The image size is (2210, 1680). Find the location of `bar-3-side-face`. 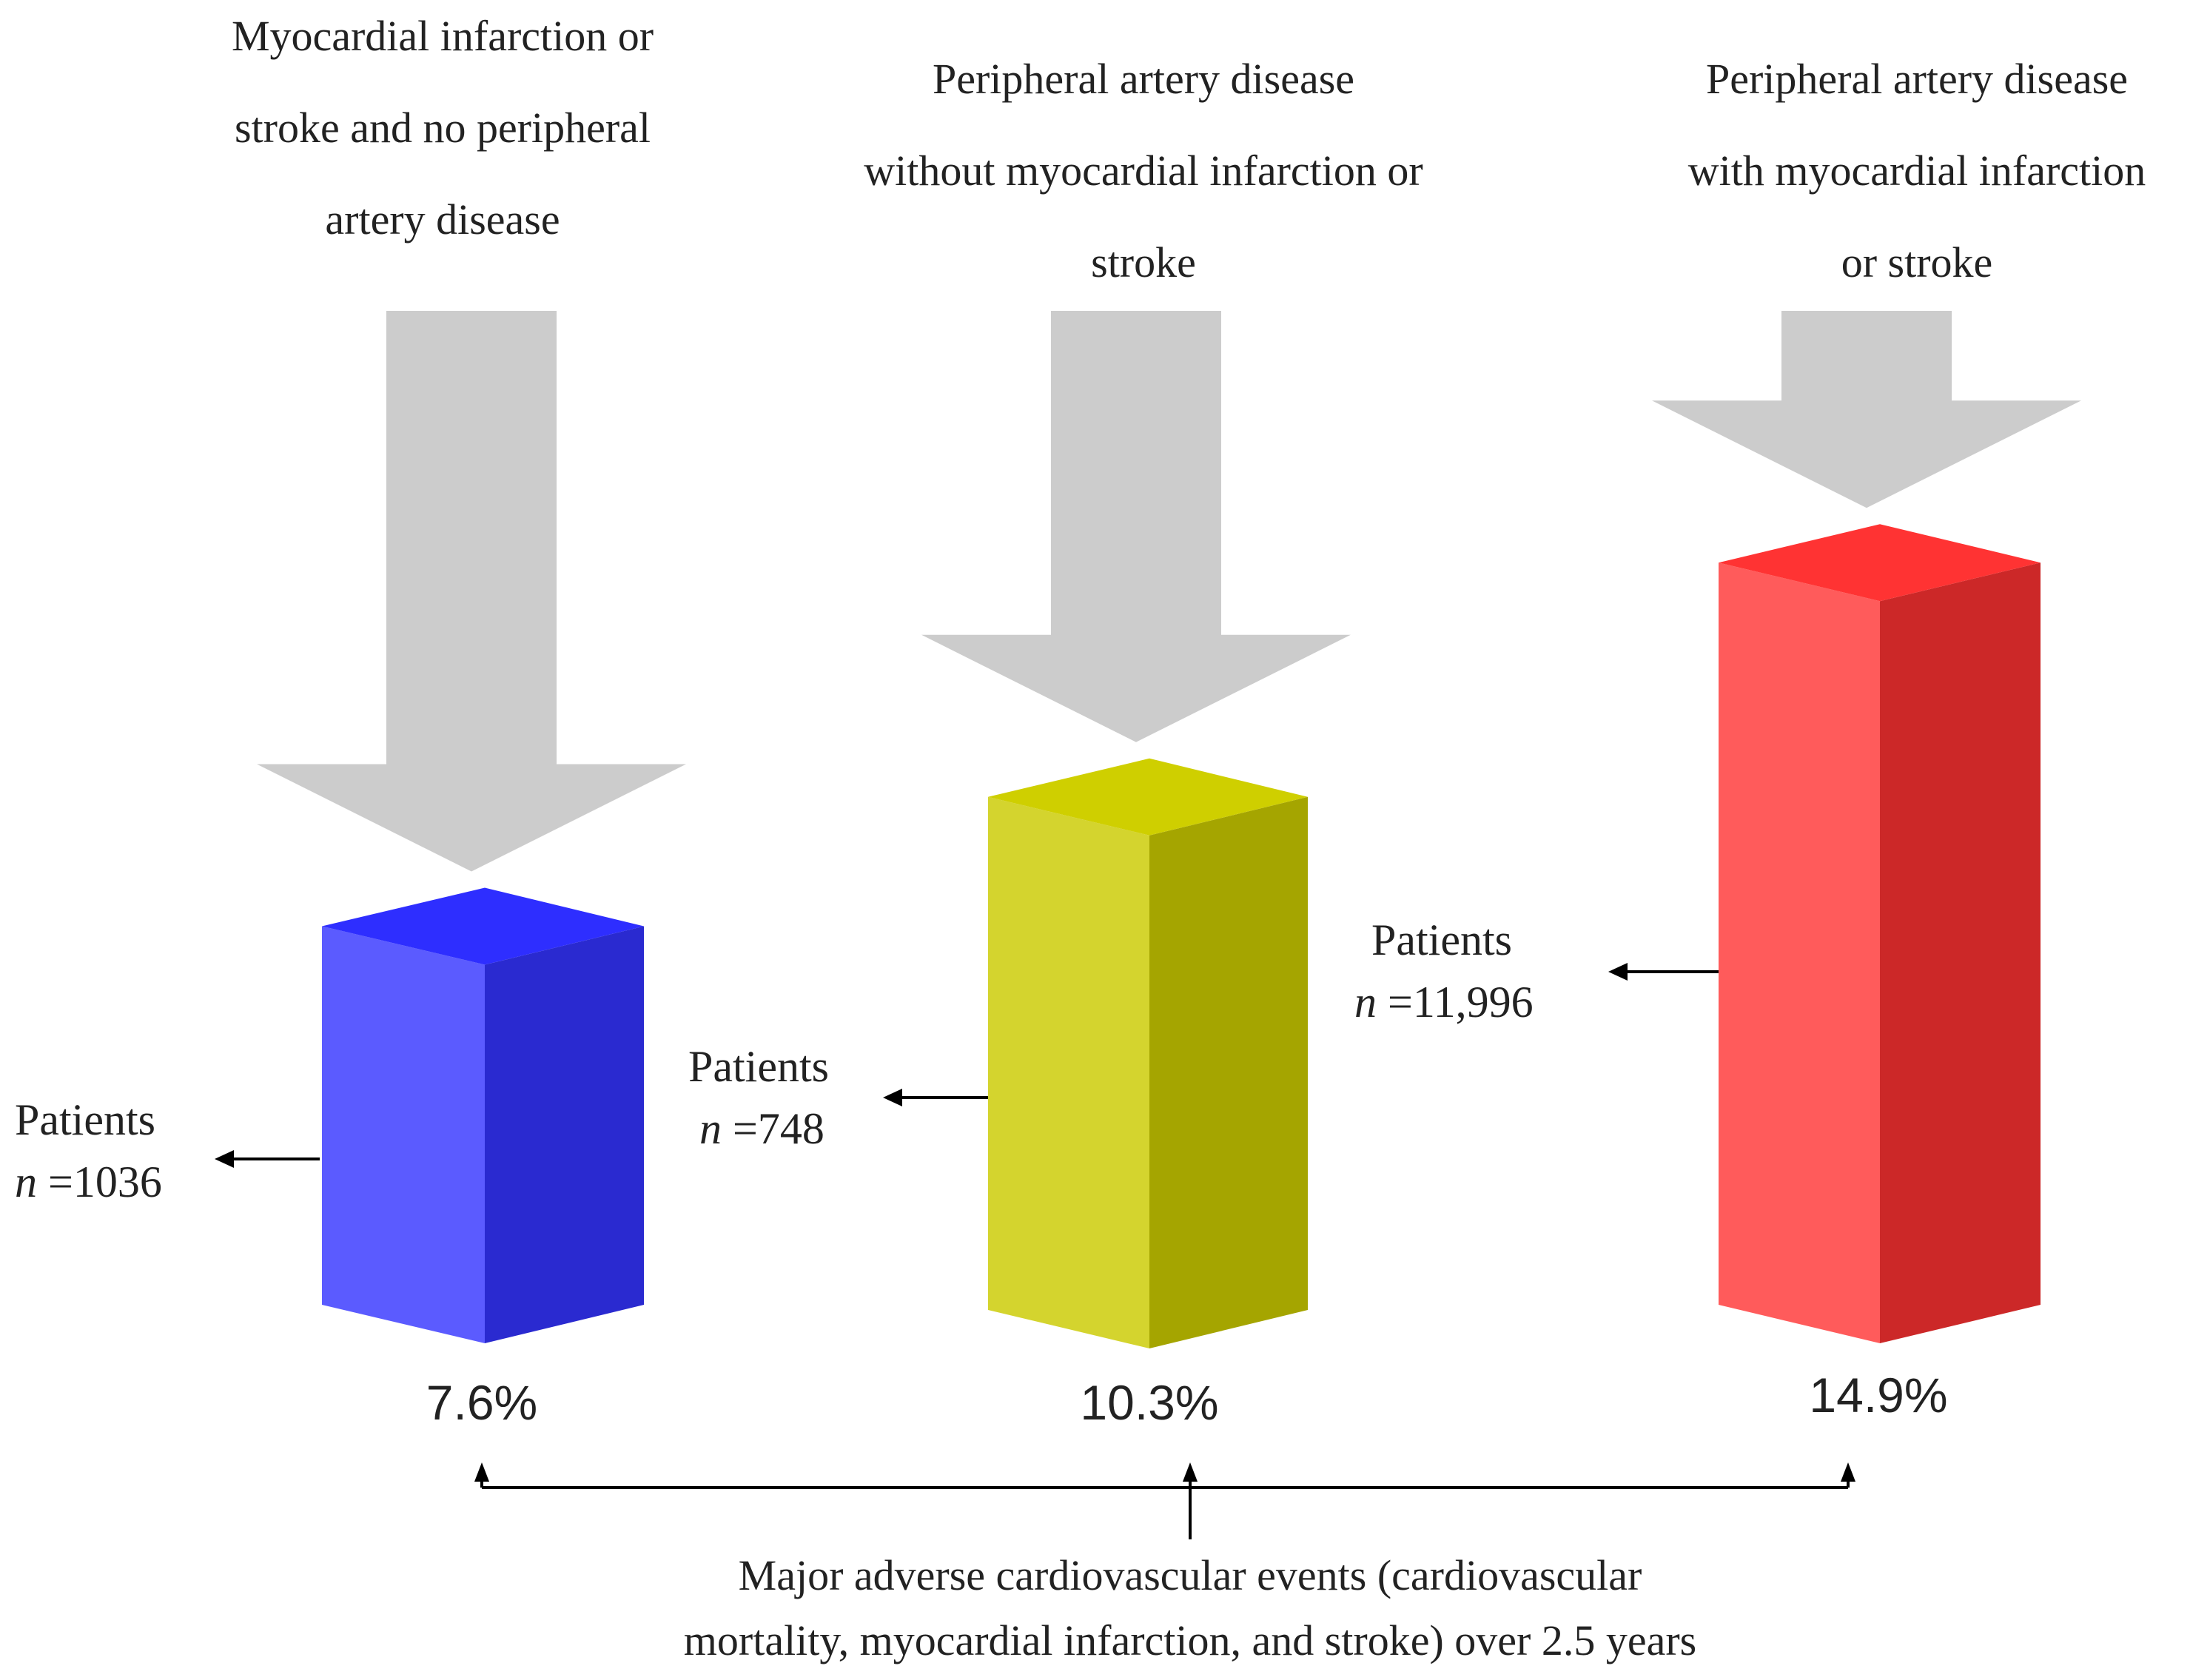

bar-3-side-face is located at coordinates (1961, 952).